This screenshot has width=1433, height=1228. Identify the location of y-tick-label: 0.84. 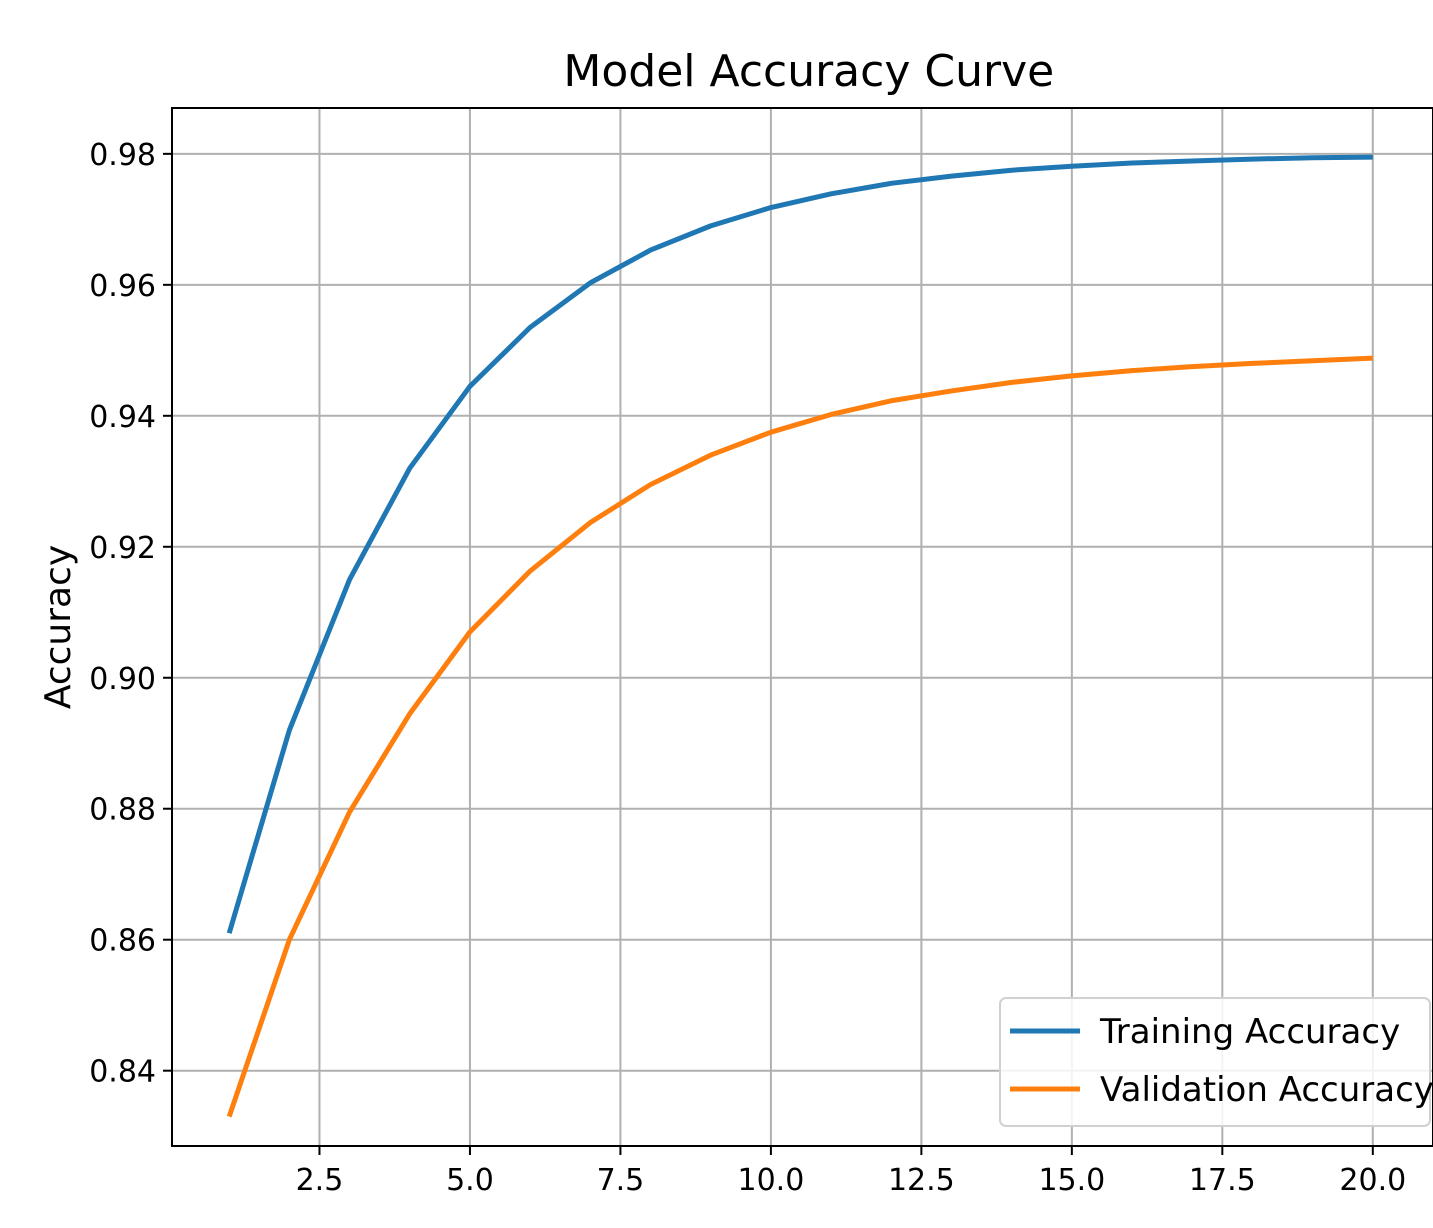
(122, 1072).